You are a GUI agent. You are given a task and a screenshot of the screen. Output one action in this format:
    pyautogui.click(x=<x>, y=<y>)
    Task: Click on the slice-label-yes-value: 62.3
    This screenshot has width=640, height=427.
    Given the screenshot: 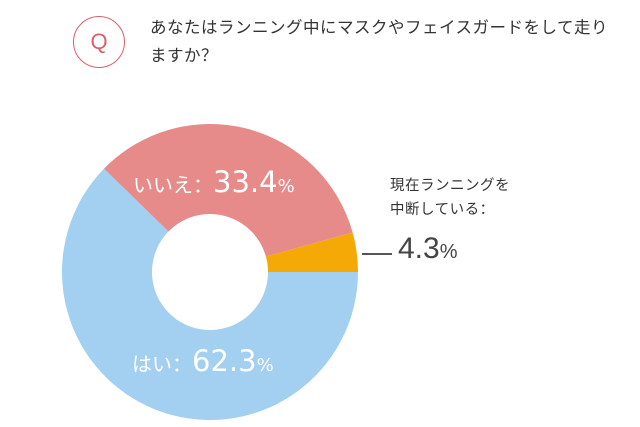 What is the action you would take?
    pyautogui.click(x=224, y=361)
    